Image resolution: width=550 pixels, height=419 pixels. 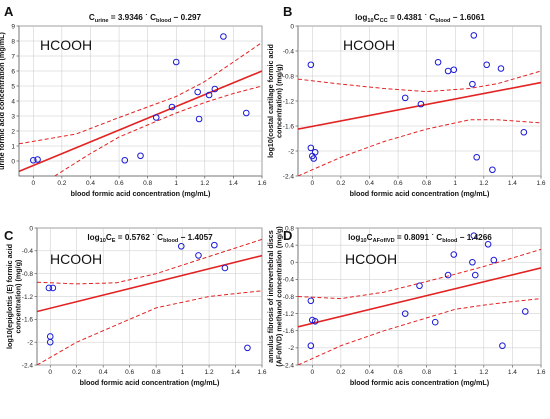 What do you see at coordinates (102, 21) in the screenshot?
I see `title-subscript: urine` at bounding box center [102, 21].